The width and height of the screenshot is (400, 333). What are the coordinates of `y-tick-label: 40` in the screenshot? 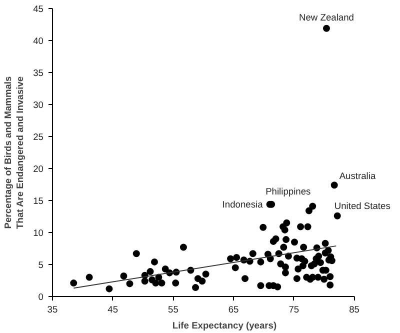 It's located at (38, 41).